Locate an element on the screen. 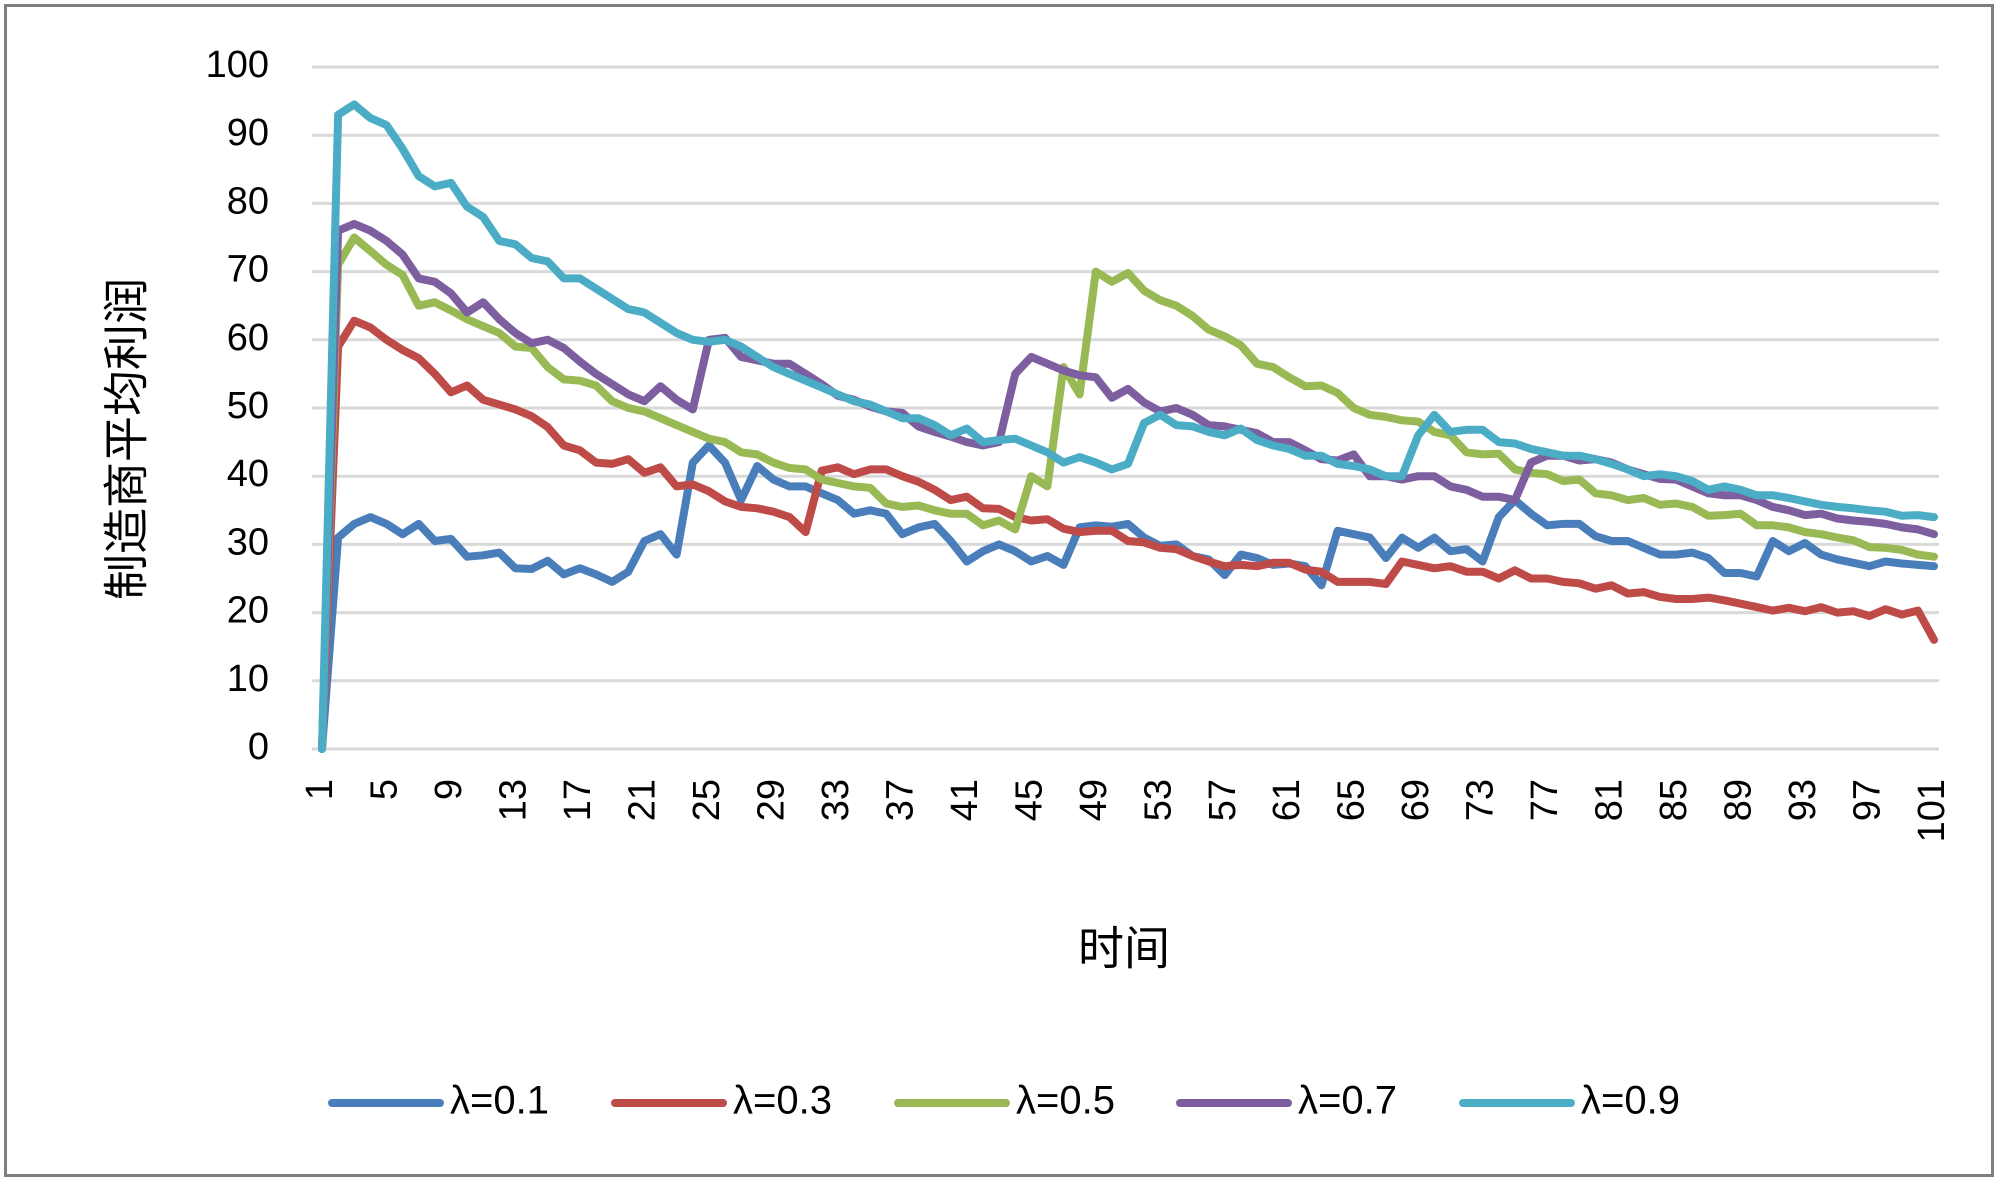  x-tick-label: 97 is located at coordinates (1868, 800).